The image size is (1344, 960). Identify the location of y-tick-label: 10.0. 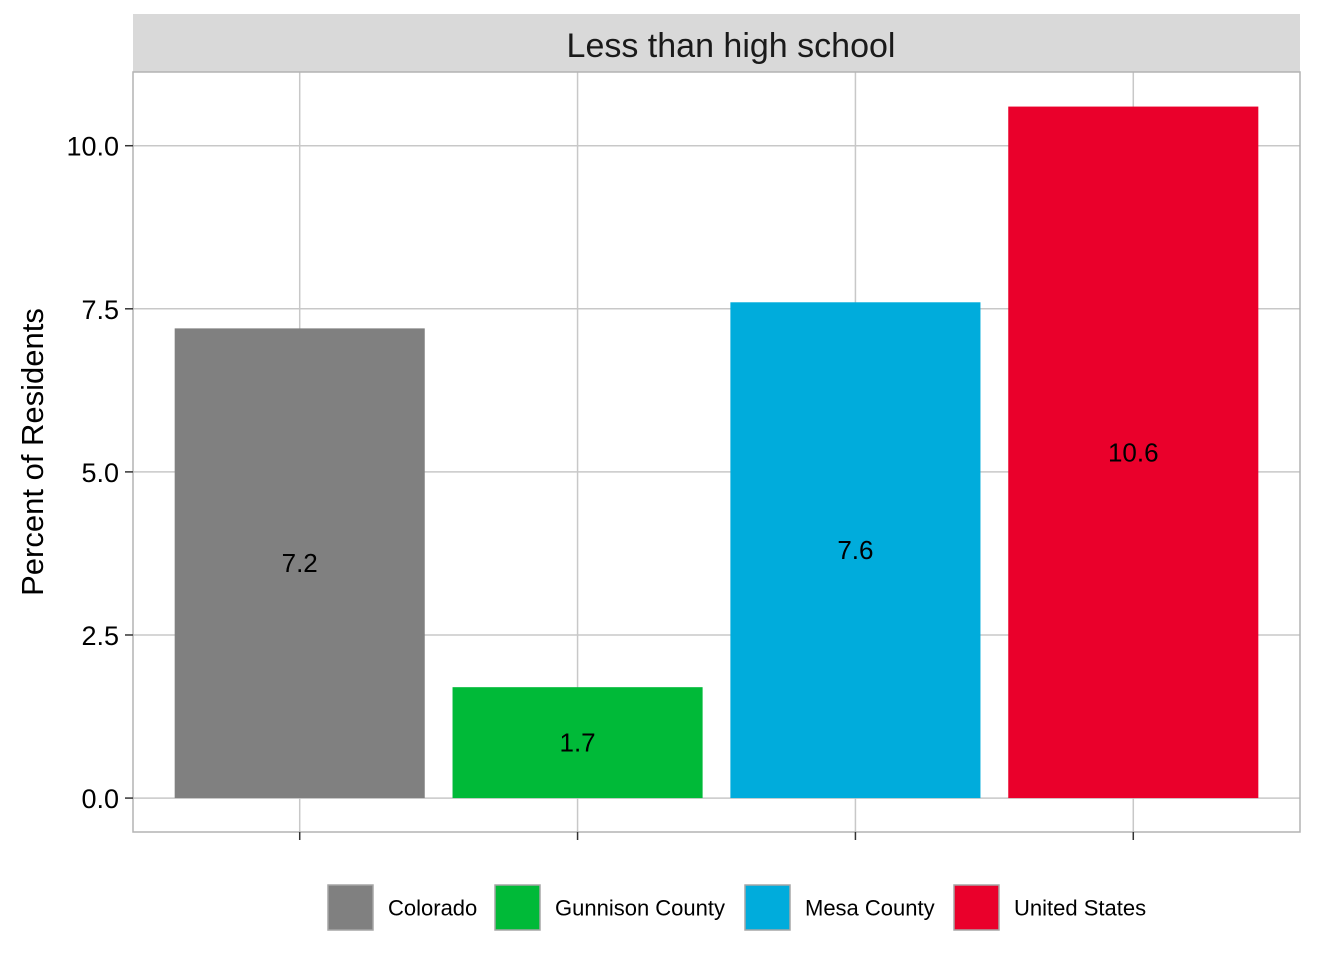
(92, 147).